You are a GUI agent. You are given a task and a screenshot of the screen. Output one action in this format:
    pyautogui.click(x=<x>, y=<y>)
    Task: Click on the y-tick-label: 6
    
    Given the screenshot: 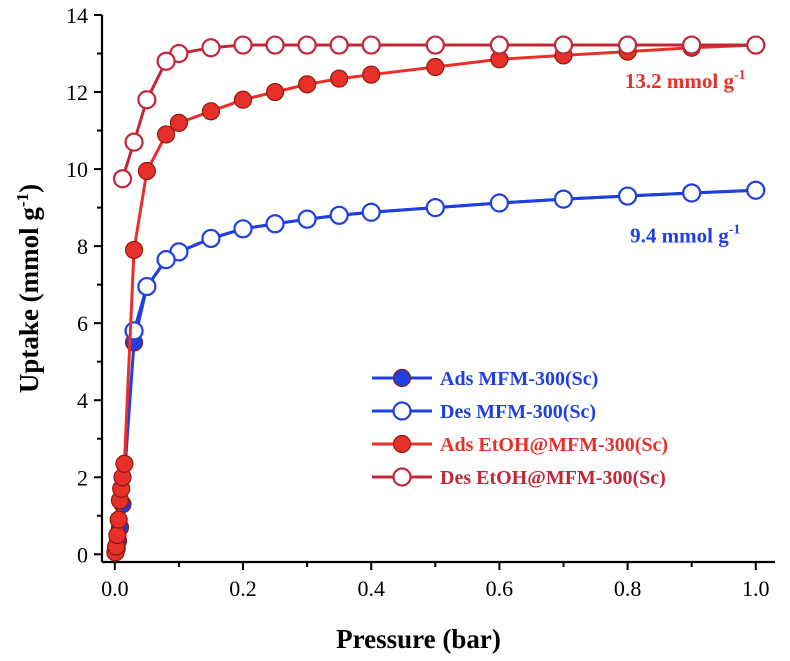 What is the action you would take?
    pyautogui.click(x=82, y=323)
    